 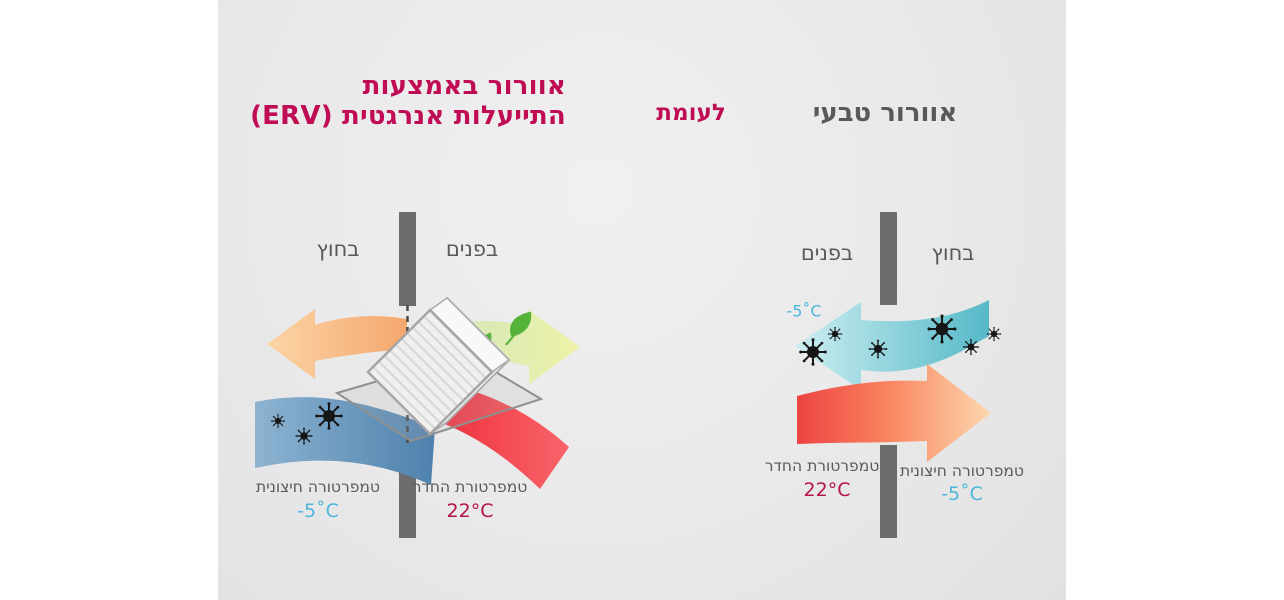 I want to click on erv-external-temp-label: טמפרטורה חיצונית, so click(x=318, y=487).